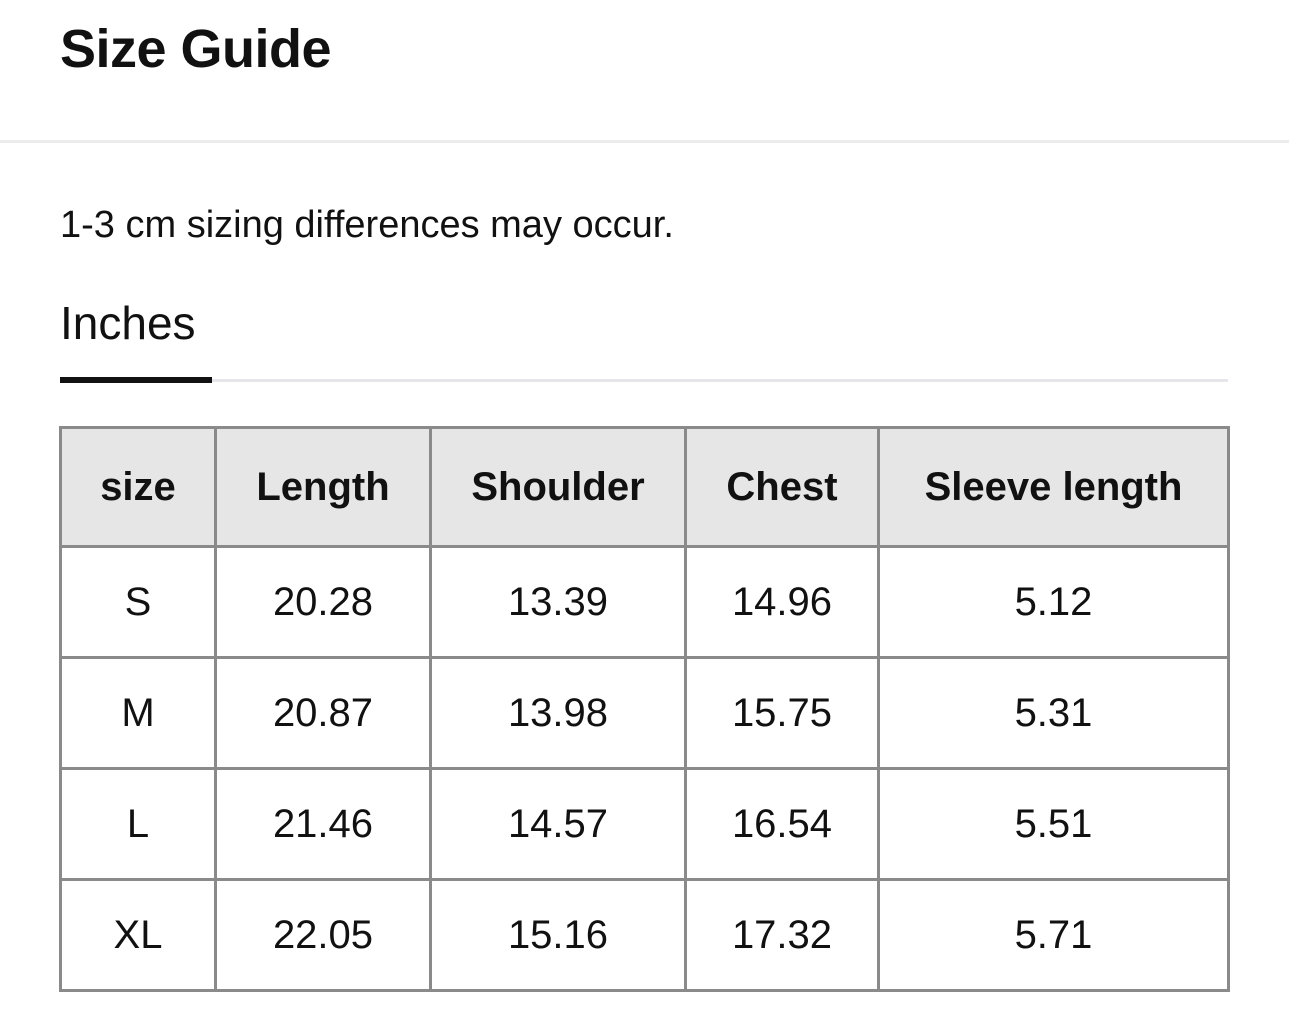  Describe the element at coordinates (323, 487) in the screenshot. I see `column-header: Length` at that location.